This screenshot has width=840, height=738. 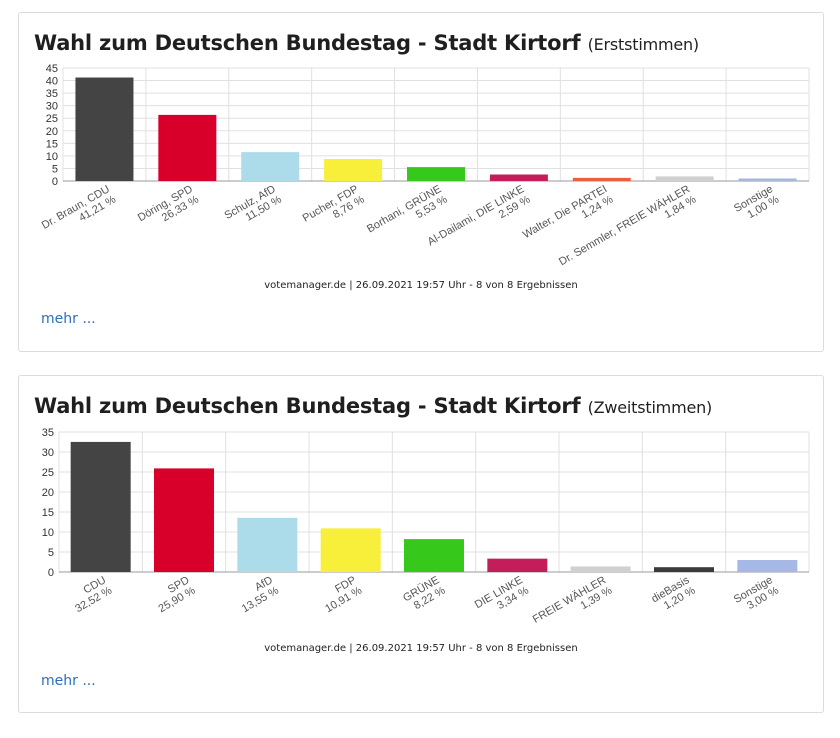 I want to click on y-tick-label: 40, so click(x=52, y=82).